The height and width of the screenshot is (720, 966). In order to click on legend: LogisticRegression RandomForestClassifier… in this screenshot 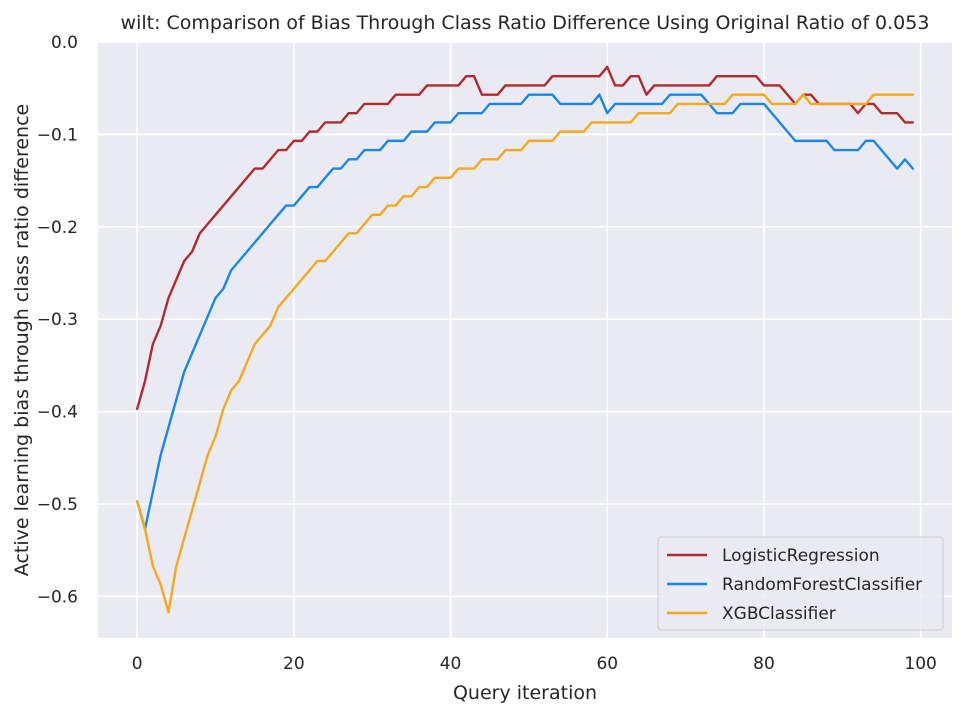, I will do `click(800, 583)`.